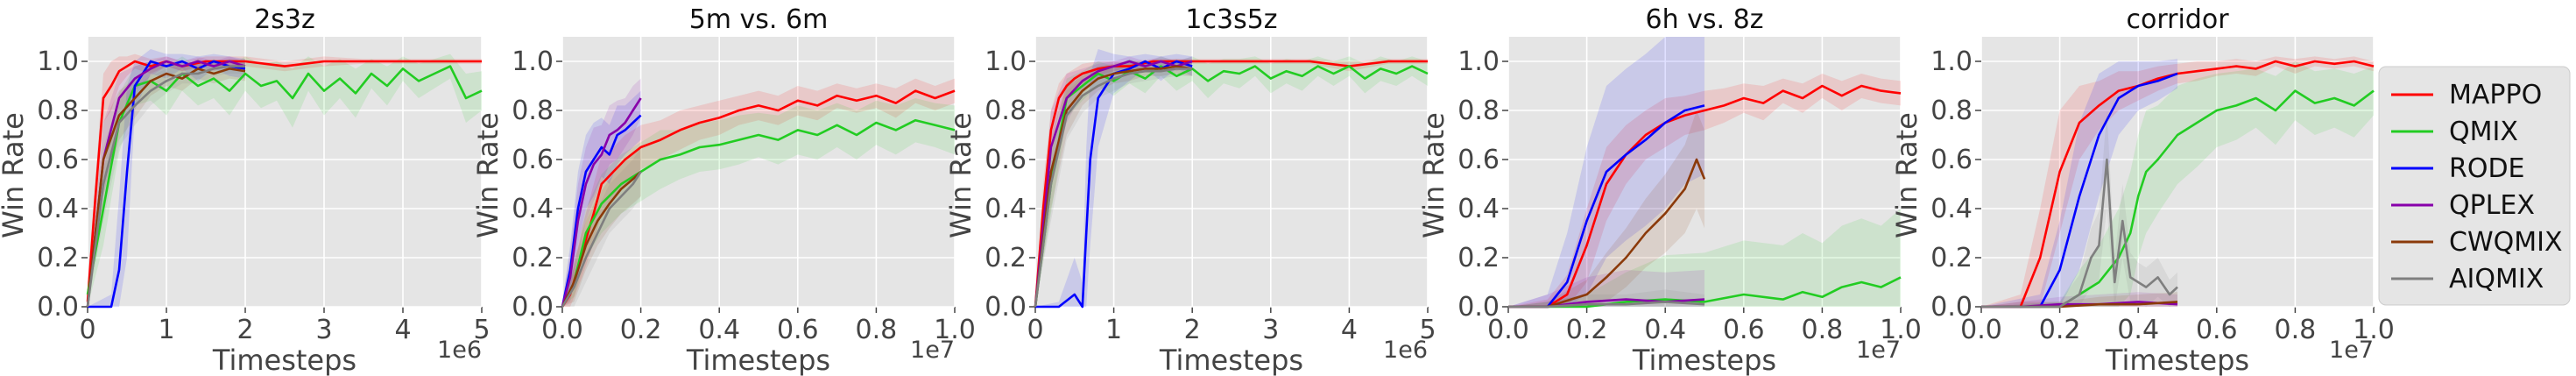 The width and height of the screenshot is (2576, 376). I want to click on legend-label-qplex: QPLEX, so click(2492, 205).